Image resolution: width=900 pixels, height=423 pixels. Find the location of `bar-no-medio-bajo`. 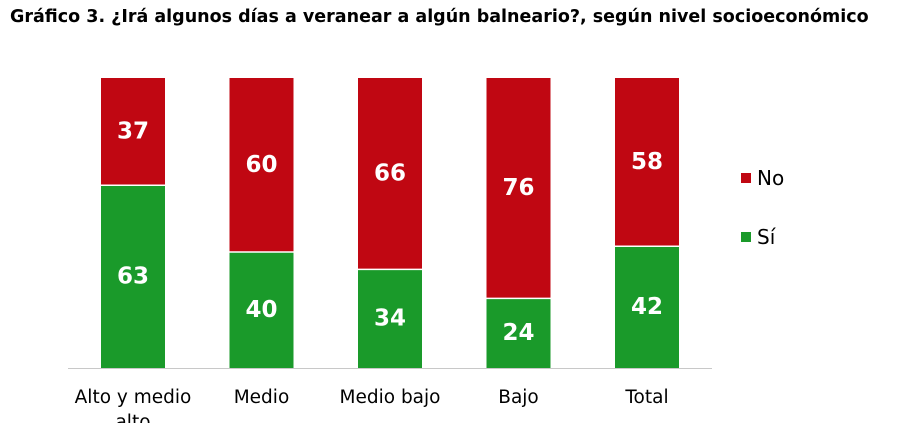

bar-no-medio-bajo is located at coordinates (390, 174).